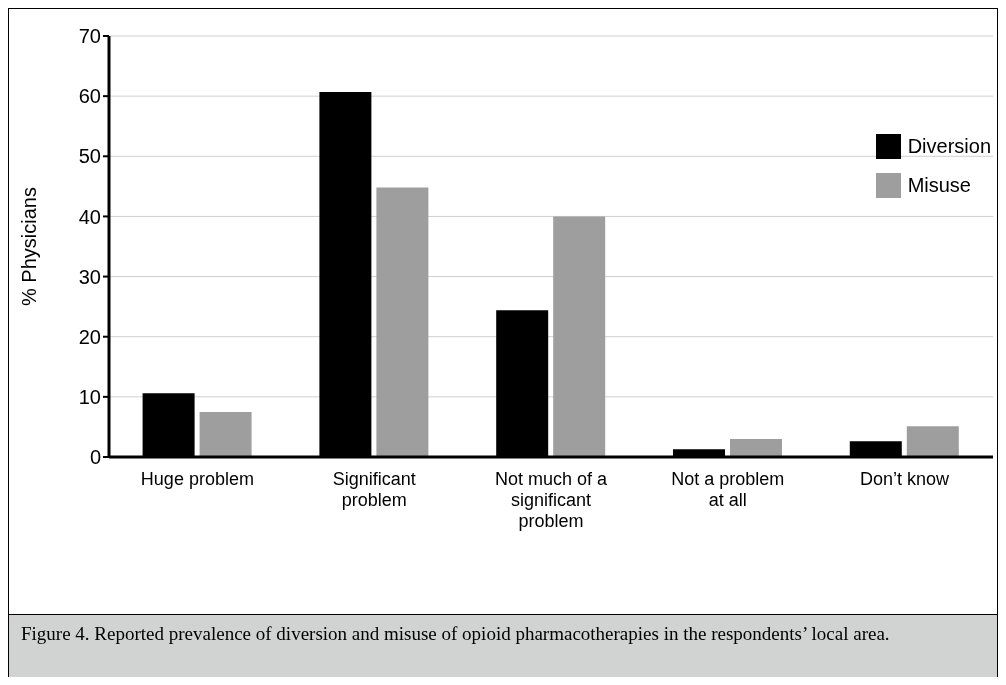 Image resolution: width=1006 pixels, height=685 pixels. What do you see at coordinates (949, 146) in the screenshot?
I see `legend-label: Diversion` at bounding box center [949, 146].